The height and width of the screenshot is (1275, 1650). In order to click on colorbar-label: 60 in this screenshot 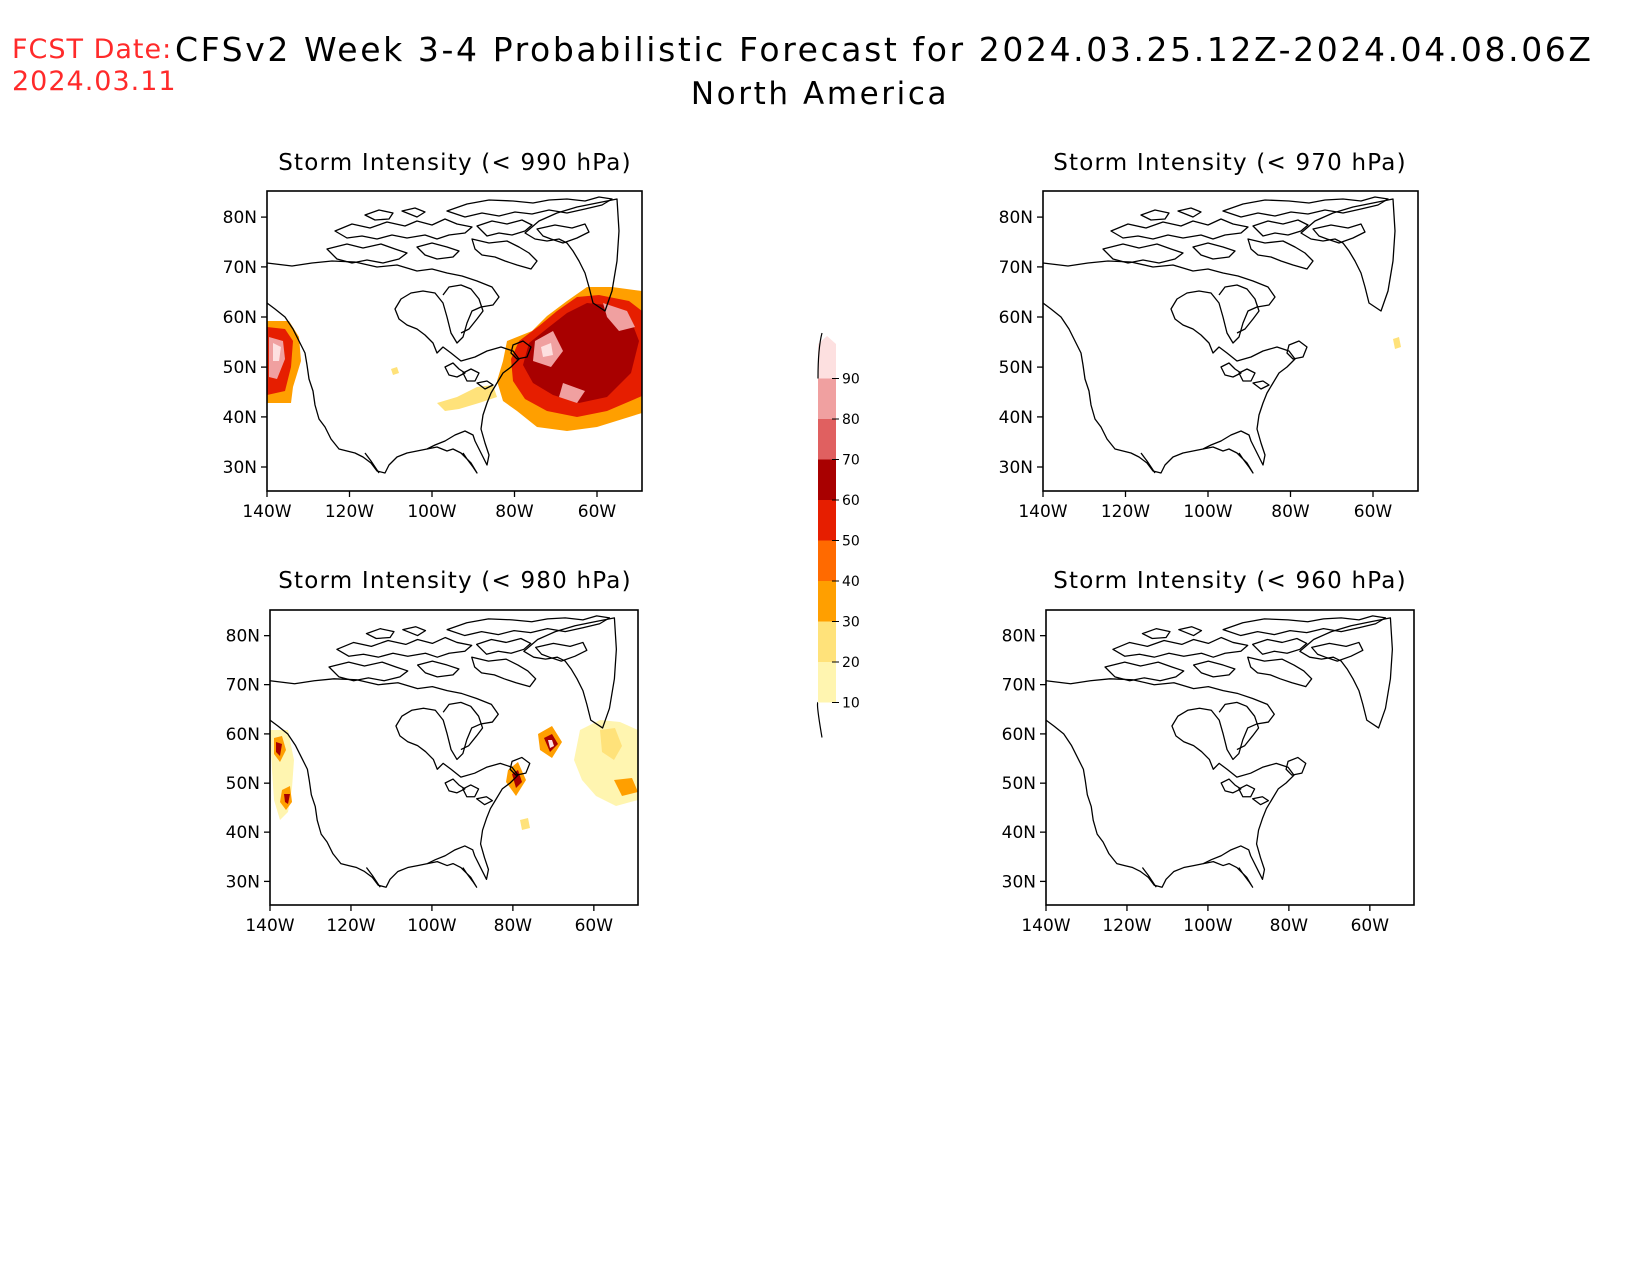, I will do `click(851, 501)`.